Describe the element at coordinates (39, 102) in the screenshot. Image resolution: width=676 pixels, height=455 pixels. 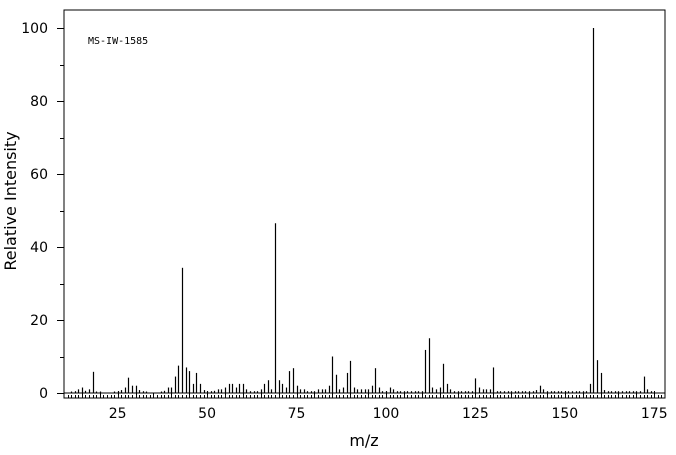
I see `y-tick-label: 80` at that location.